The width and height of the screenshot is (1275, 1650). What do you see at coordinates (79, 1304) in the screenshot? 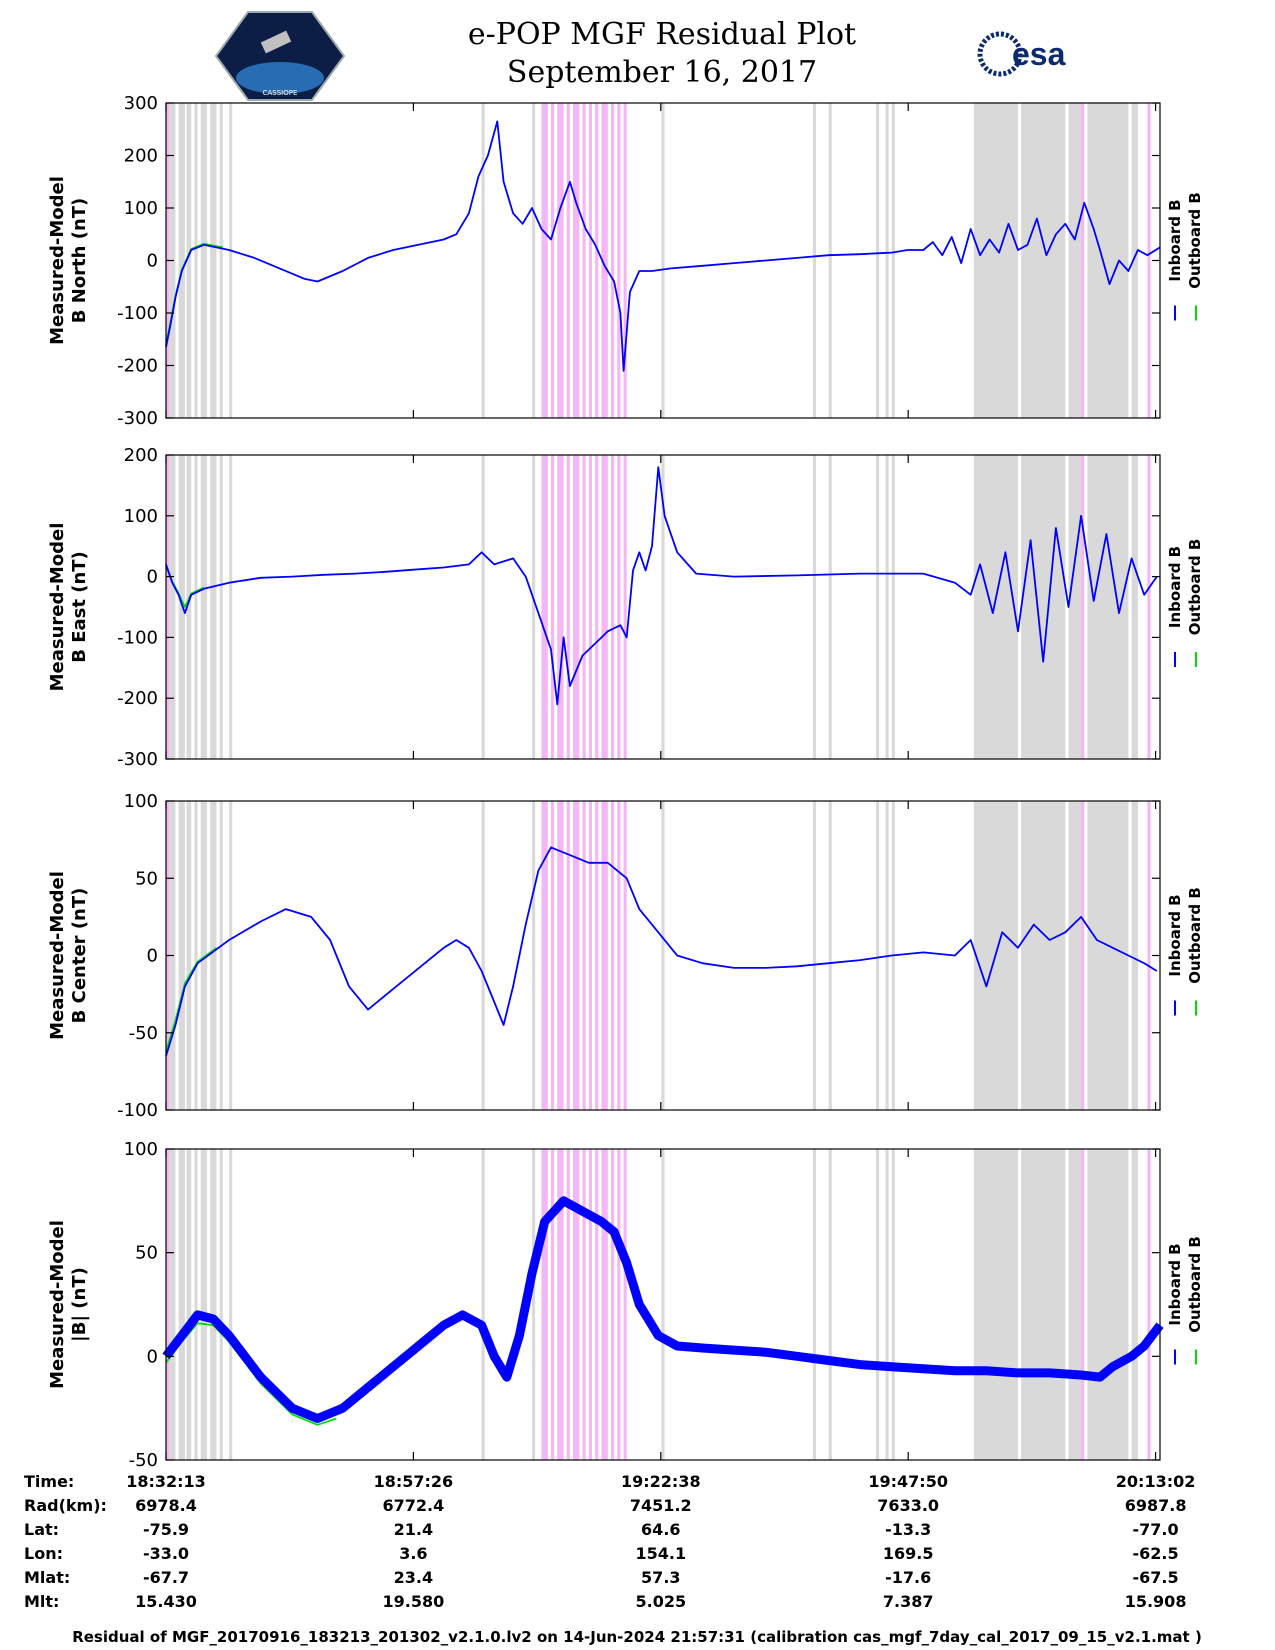
I see `y-axis-label-line2: |B| (nT)` at bounding box center [79, 1304].